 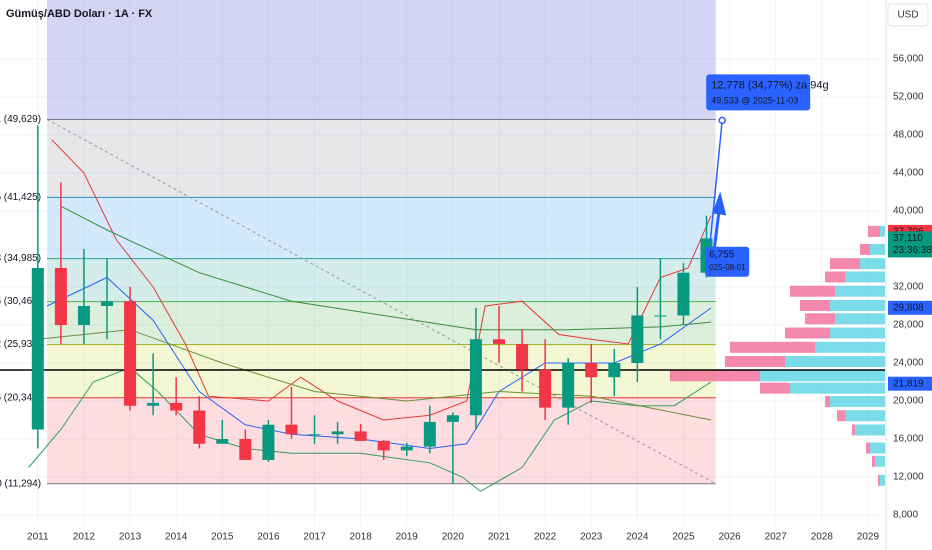 I want to click on projection-box, so click(x=758, y=92).